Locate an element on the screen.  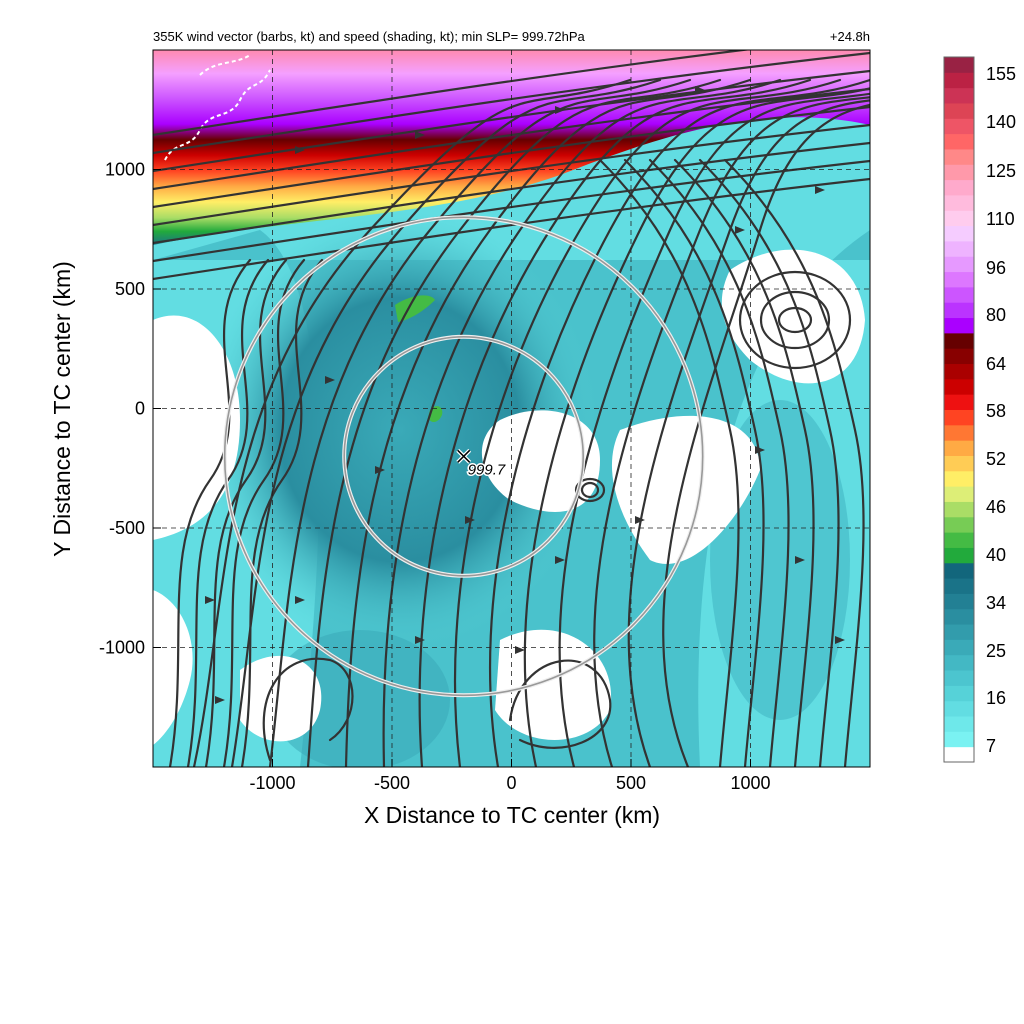
x-axis-label: X Distance to TC center (km) is located at coordinates (512, 815).